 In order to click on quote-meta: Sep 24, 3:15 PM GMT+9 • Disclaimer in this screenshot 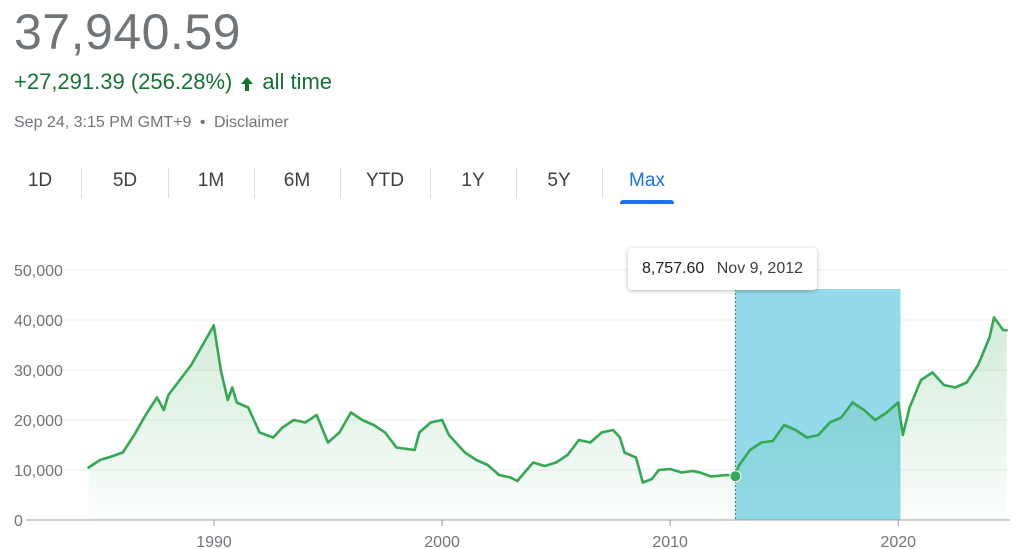, I will do `click(151, 123)`.